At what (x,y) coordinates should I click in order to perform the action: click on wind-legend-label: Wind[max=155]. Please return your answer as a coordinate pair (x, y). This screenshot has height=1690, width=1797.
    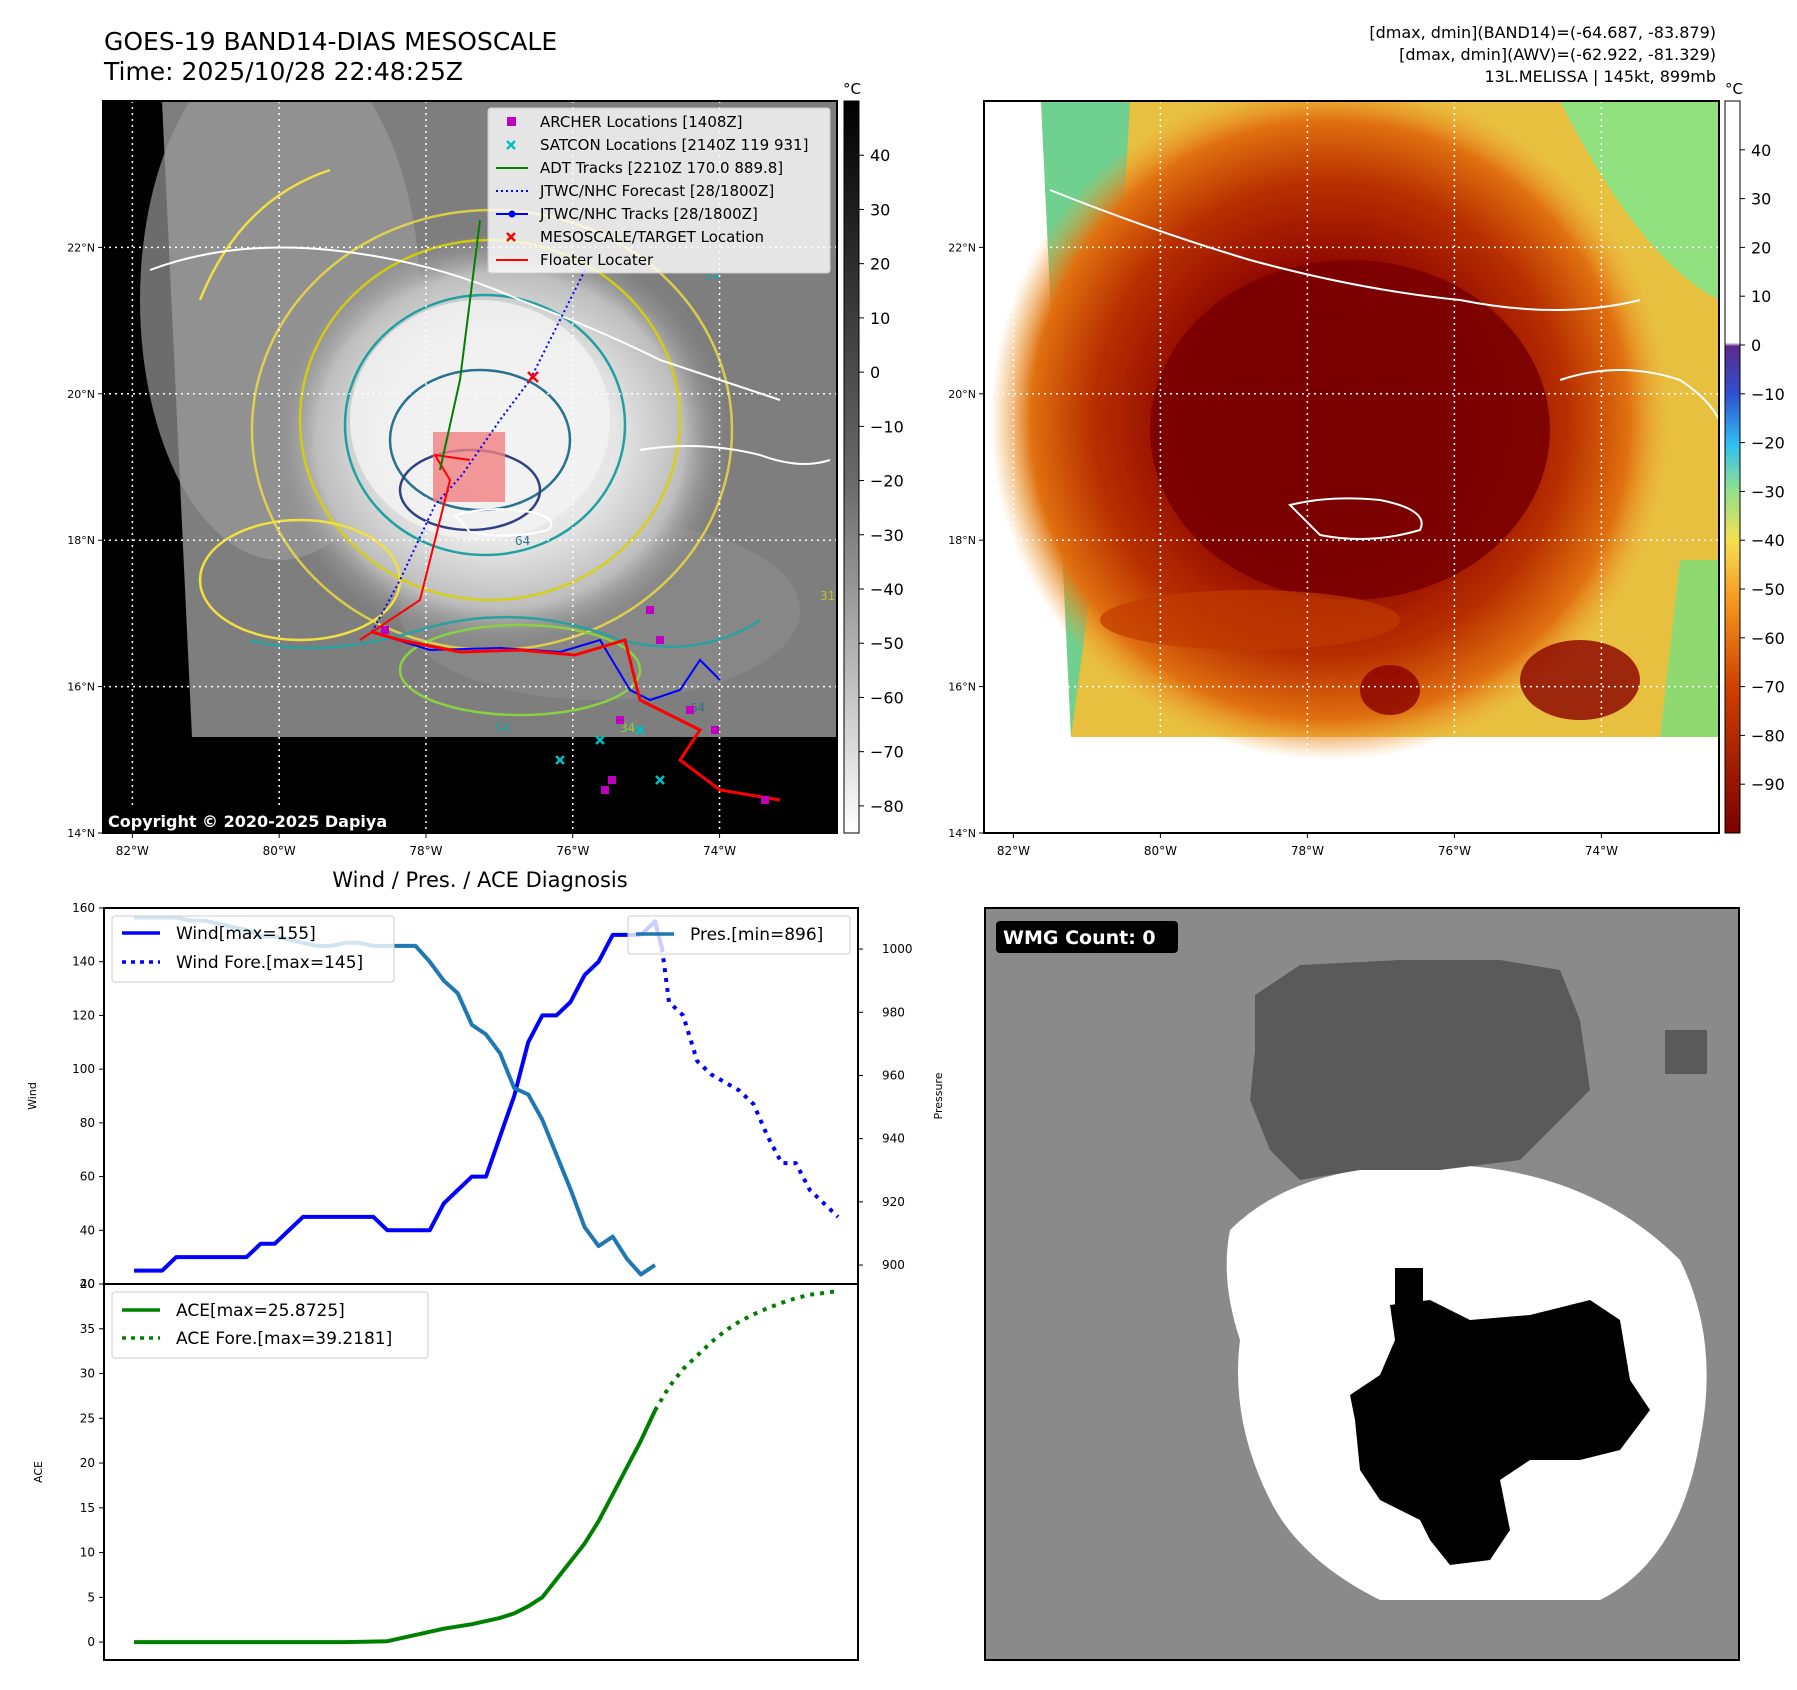
    Looking at the image, I should click on (246, 934).